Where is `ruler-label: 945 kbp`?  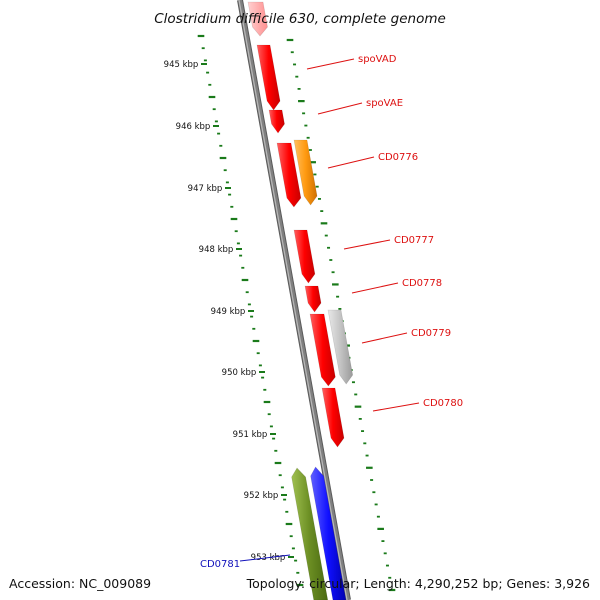 ruler-label: 945 kbp is located at coordinates (181, 65).